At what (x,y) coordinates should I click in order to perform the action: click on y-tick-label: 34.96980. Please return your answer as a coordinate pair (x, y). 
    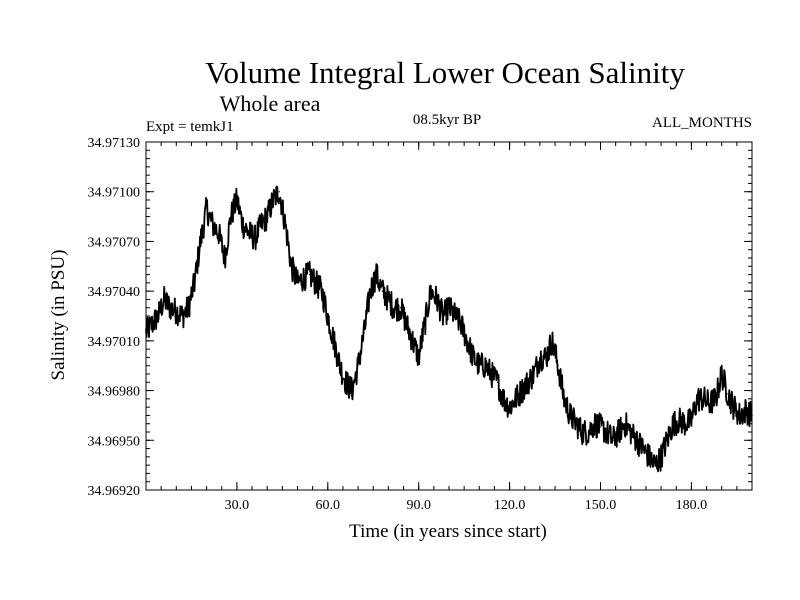
    Looking at the image, I should click on (114, 392).